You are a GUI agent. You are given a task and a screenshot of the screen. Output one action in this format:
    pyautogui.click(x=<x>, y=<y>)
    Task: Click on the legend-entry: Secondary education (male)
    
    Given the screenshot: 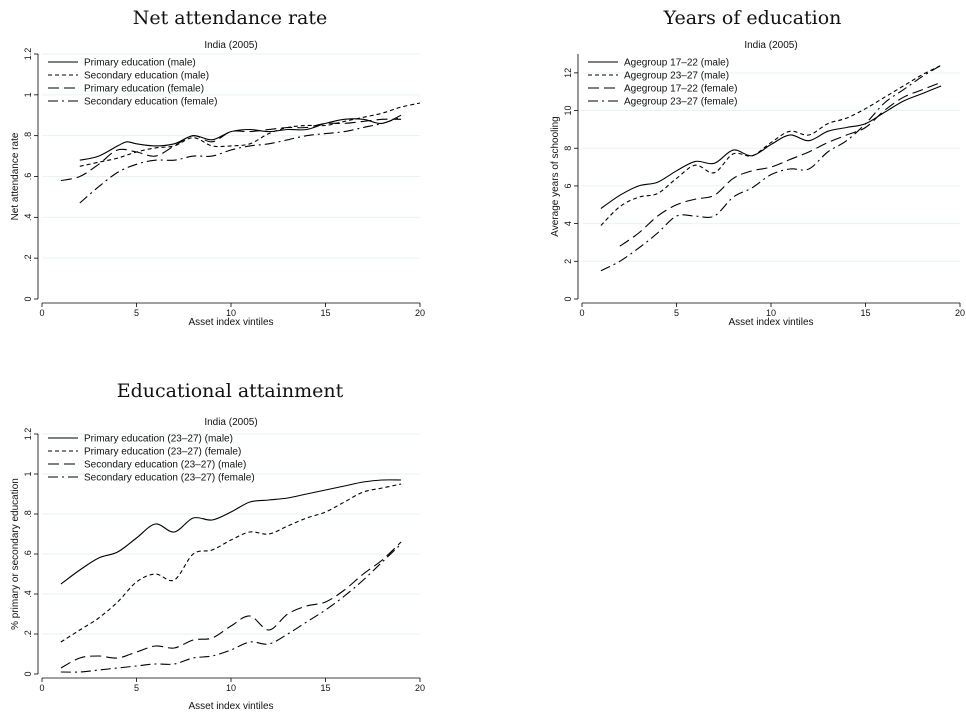 What is the action you would take?
    pyautogui.click(x=146, y=76)
    